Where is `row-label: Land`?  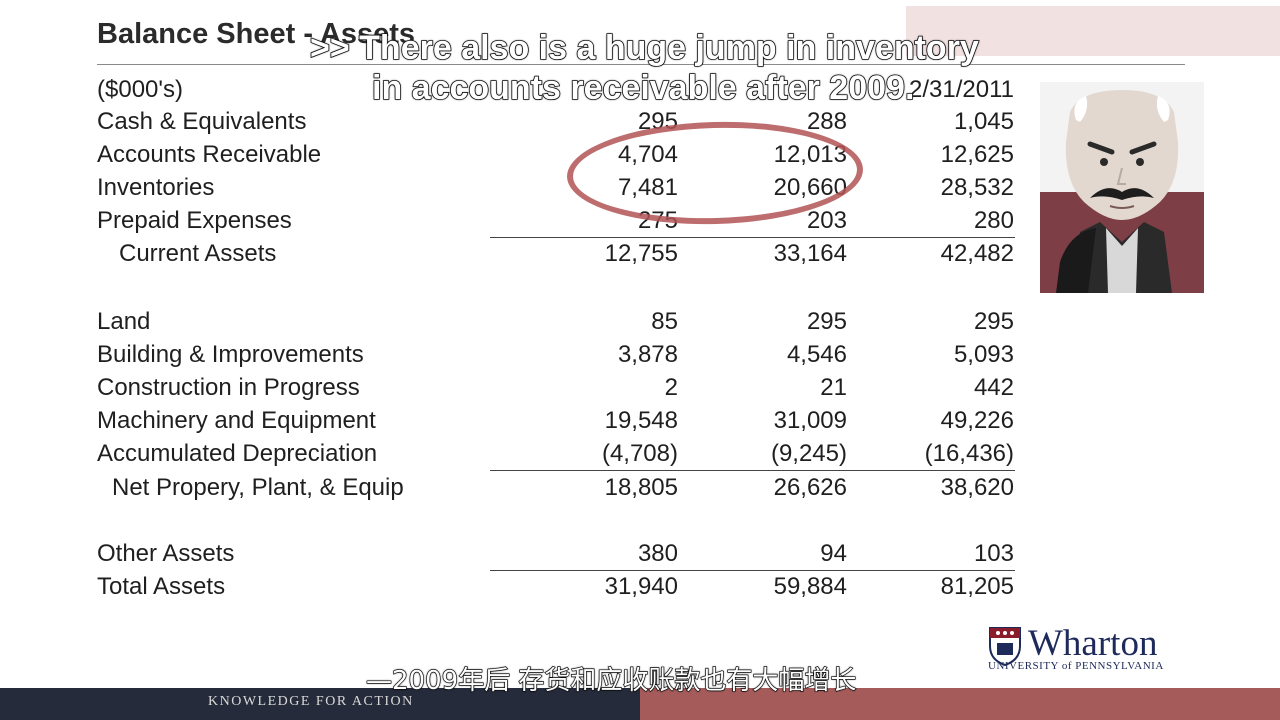 row-label: Land is located at coordinates (124, 321).